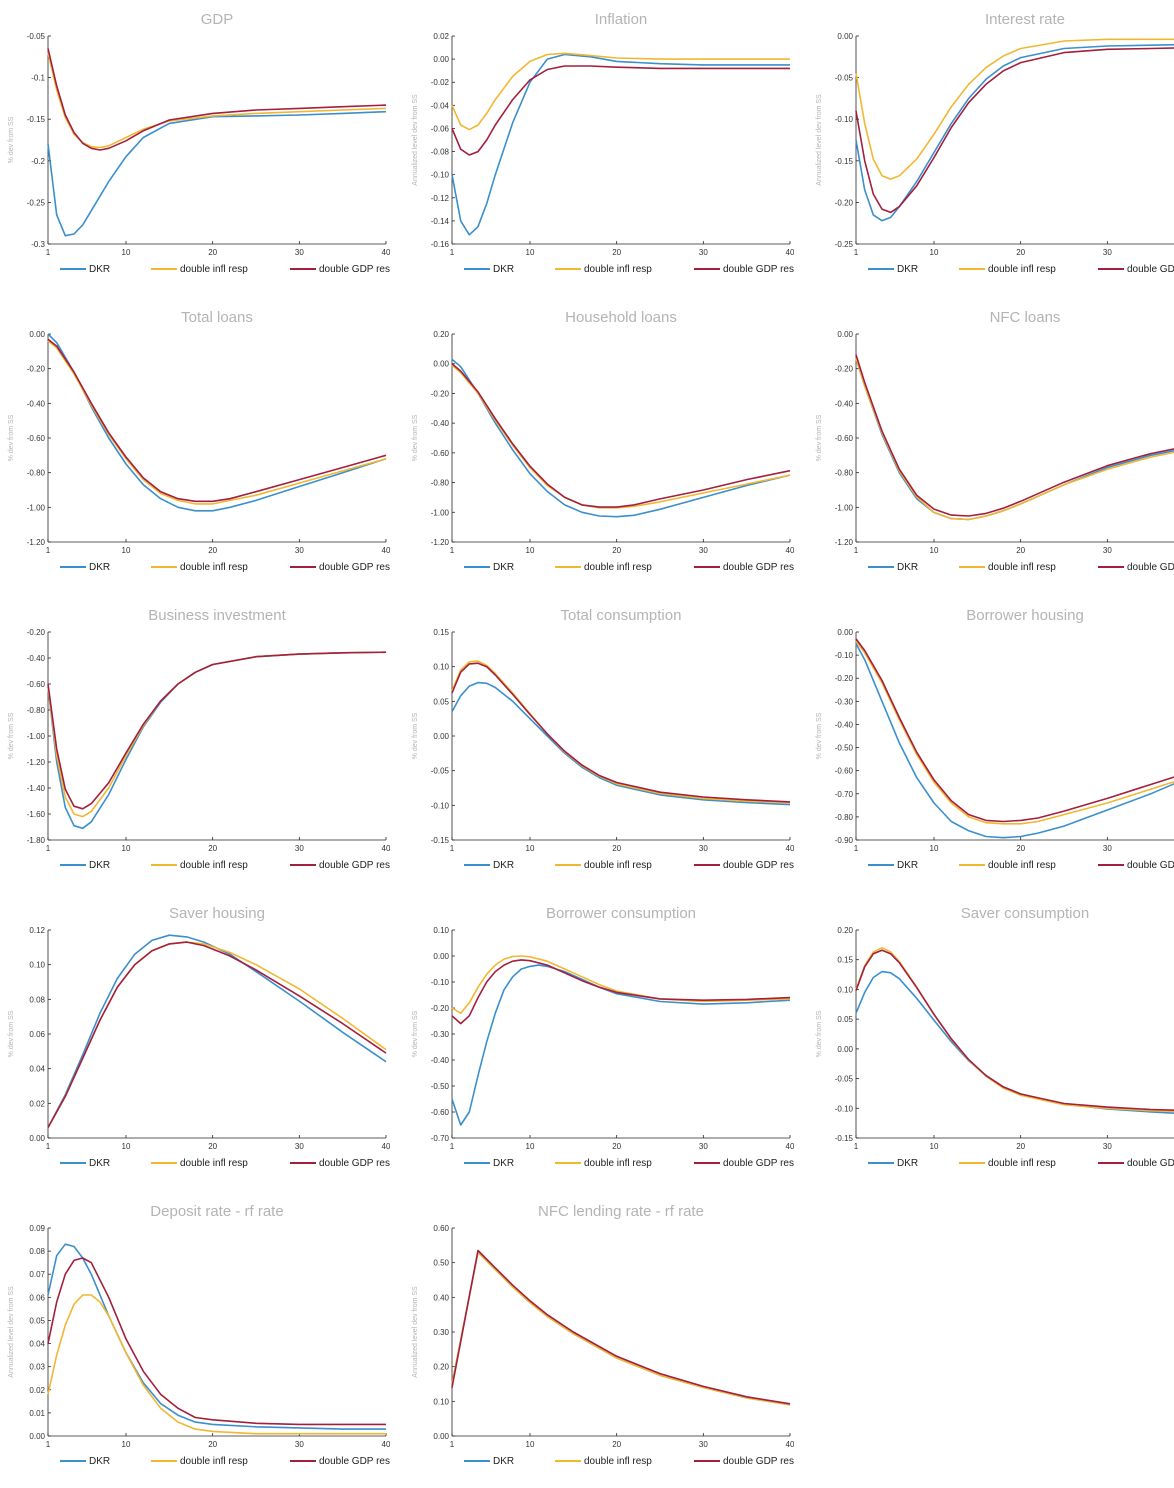 Image resolution: width=1174 pixels, height=1488 pixels. What do you see at coordinates (36, 369) in the screenshot?
I see `y-tick-label: -0.20` at bounding box center [36, 369].